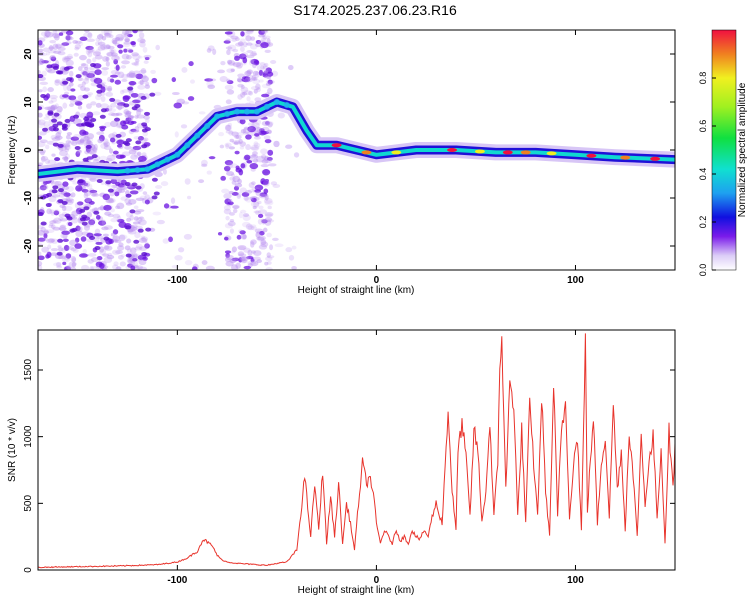 The width and height of the screenshot is (750, 600). Describe the element at coordinates (177, 580) in the screenshot. I see `snr-xtick-label: -100` at that location.